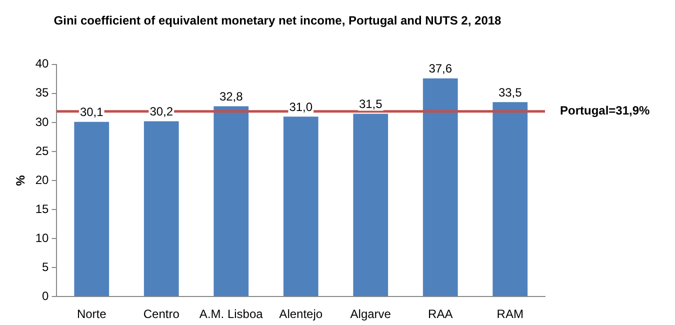  I want to click on y-tick-label: 30, so click(42, 121).